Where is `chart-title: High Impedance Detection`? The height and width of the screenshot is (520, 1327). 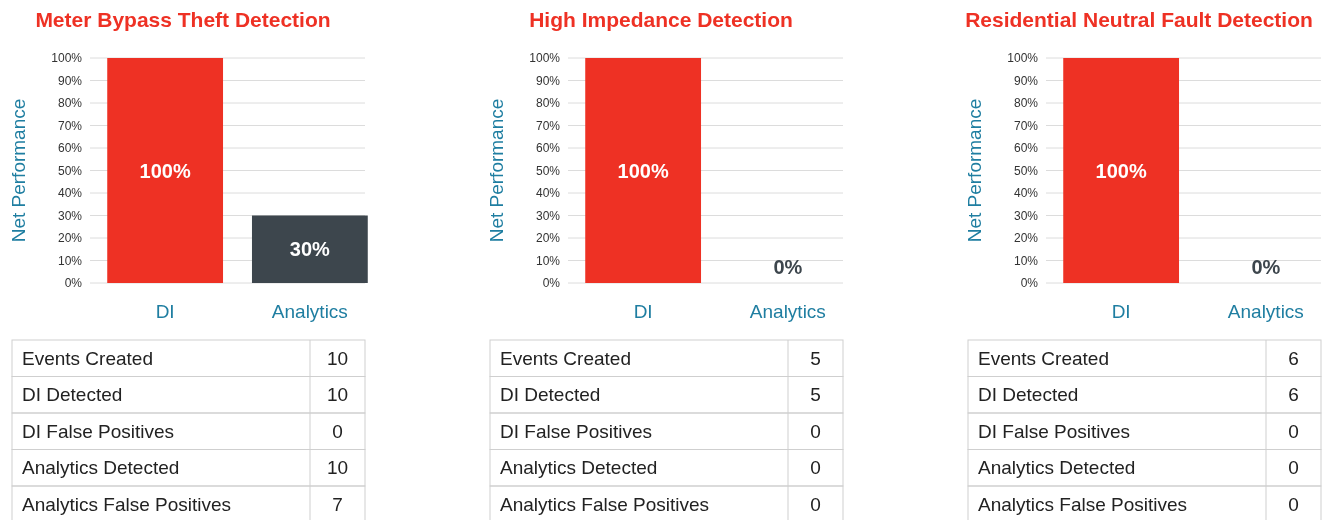
chart-title: High Impedance Detection is located at coordinates (661, 19).